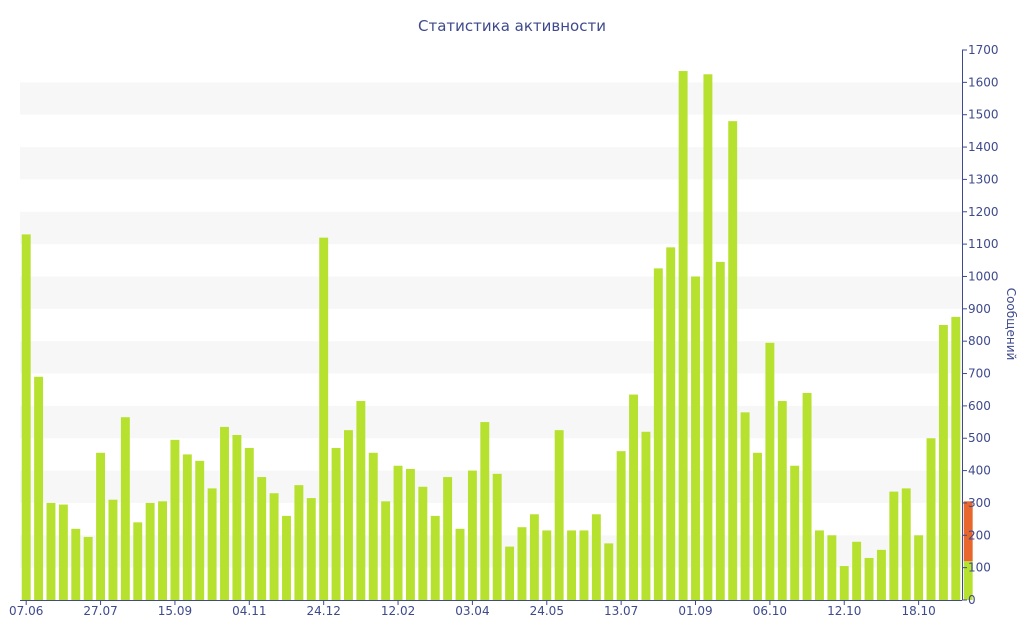  Describe the element at coordinates (979, 503) in the screenshot. I see `y-tick-label: 300` at that location.